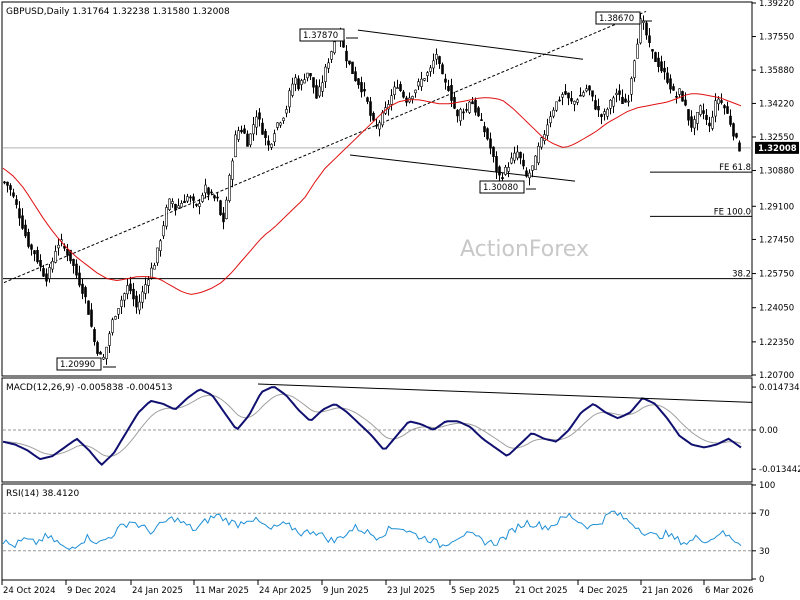  Describe the element at coordinates (77, 365) in the screenshot. I see `svg-text: 1.20990` at that location.